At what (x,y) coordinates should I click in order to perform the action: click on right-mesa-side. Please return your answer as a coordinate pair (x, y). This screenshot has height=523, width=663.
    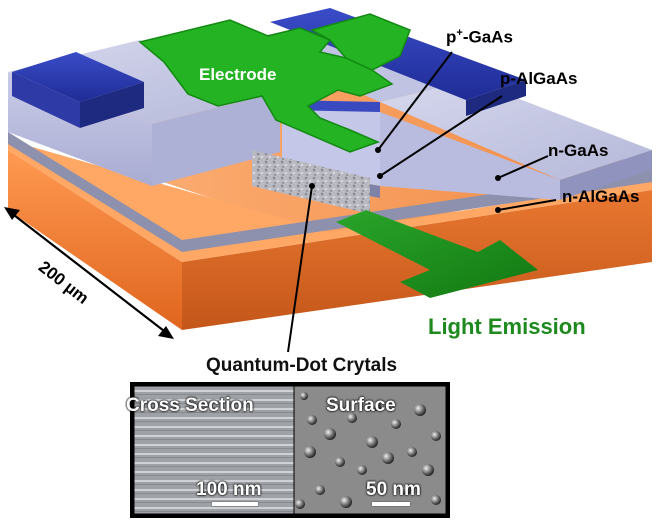
    Looking at the image, I should click on (606, 175).